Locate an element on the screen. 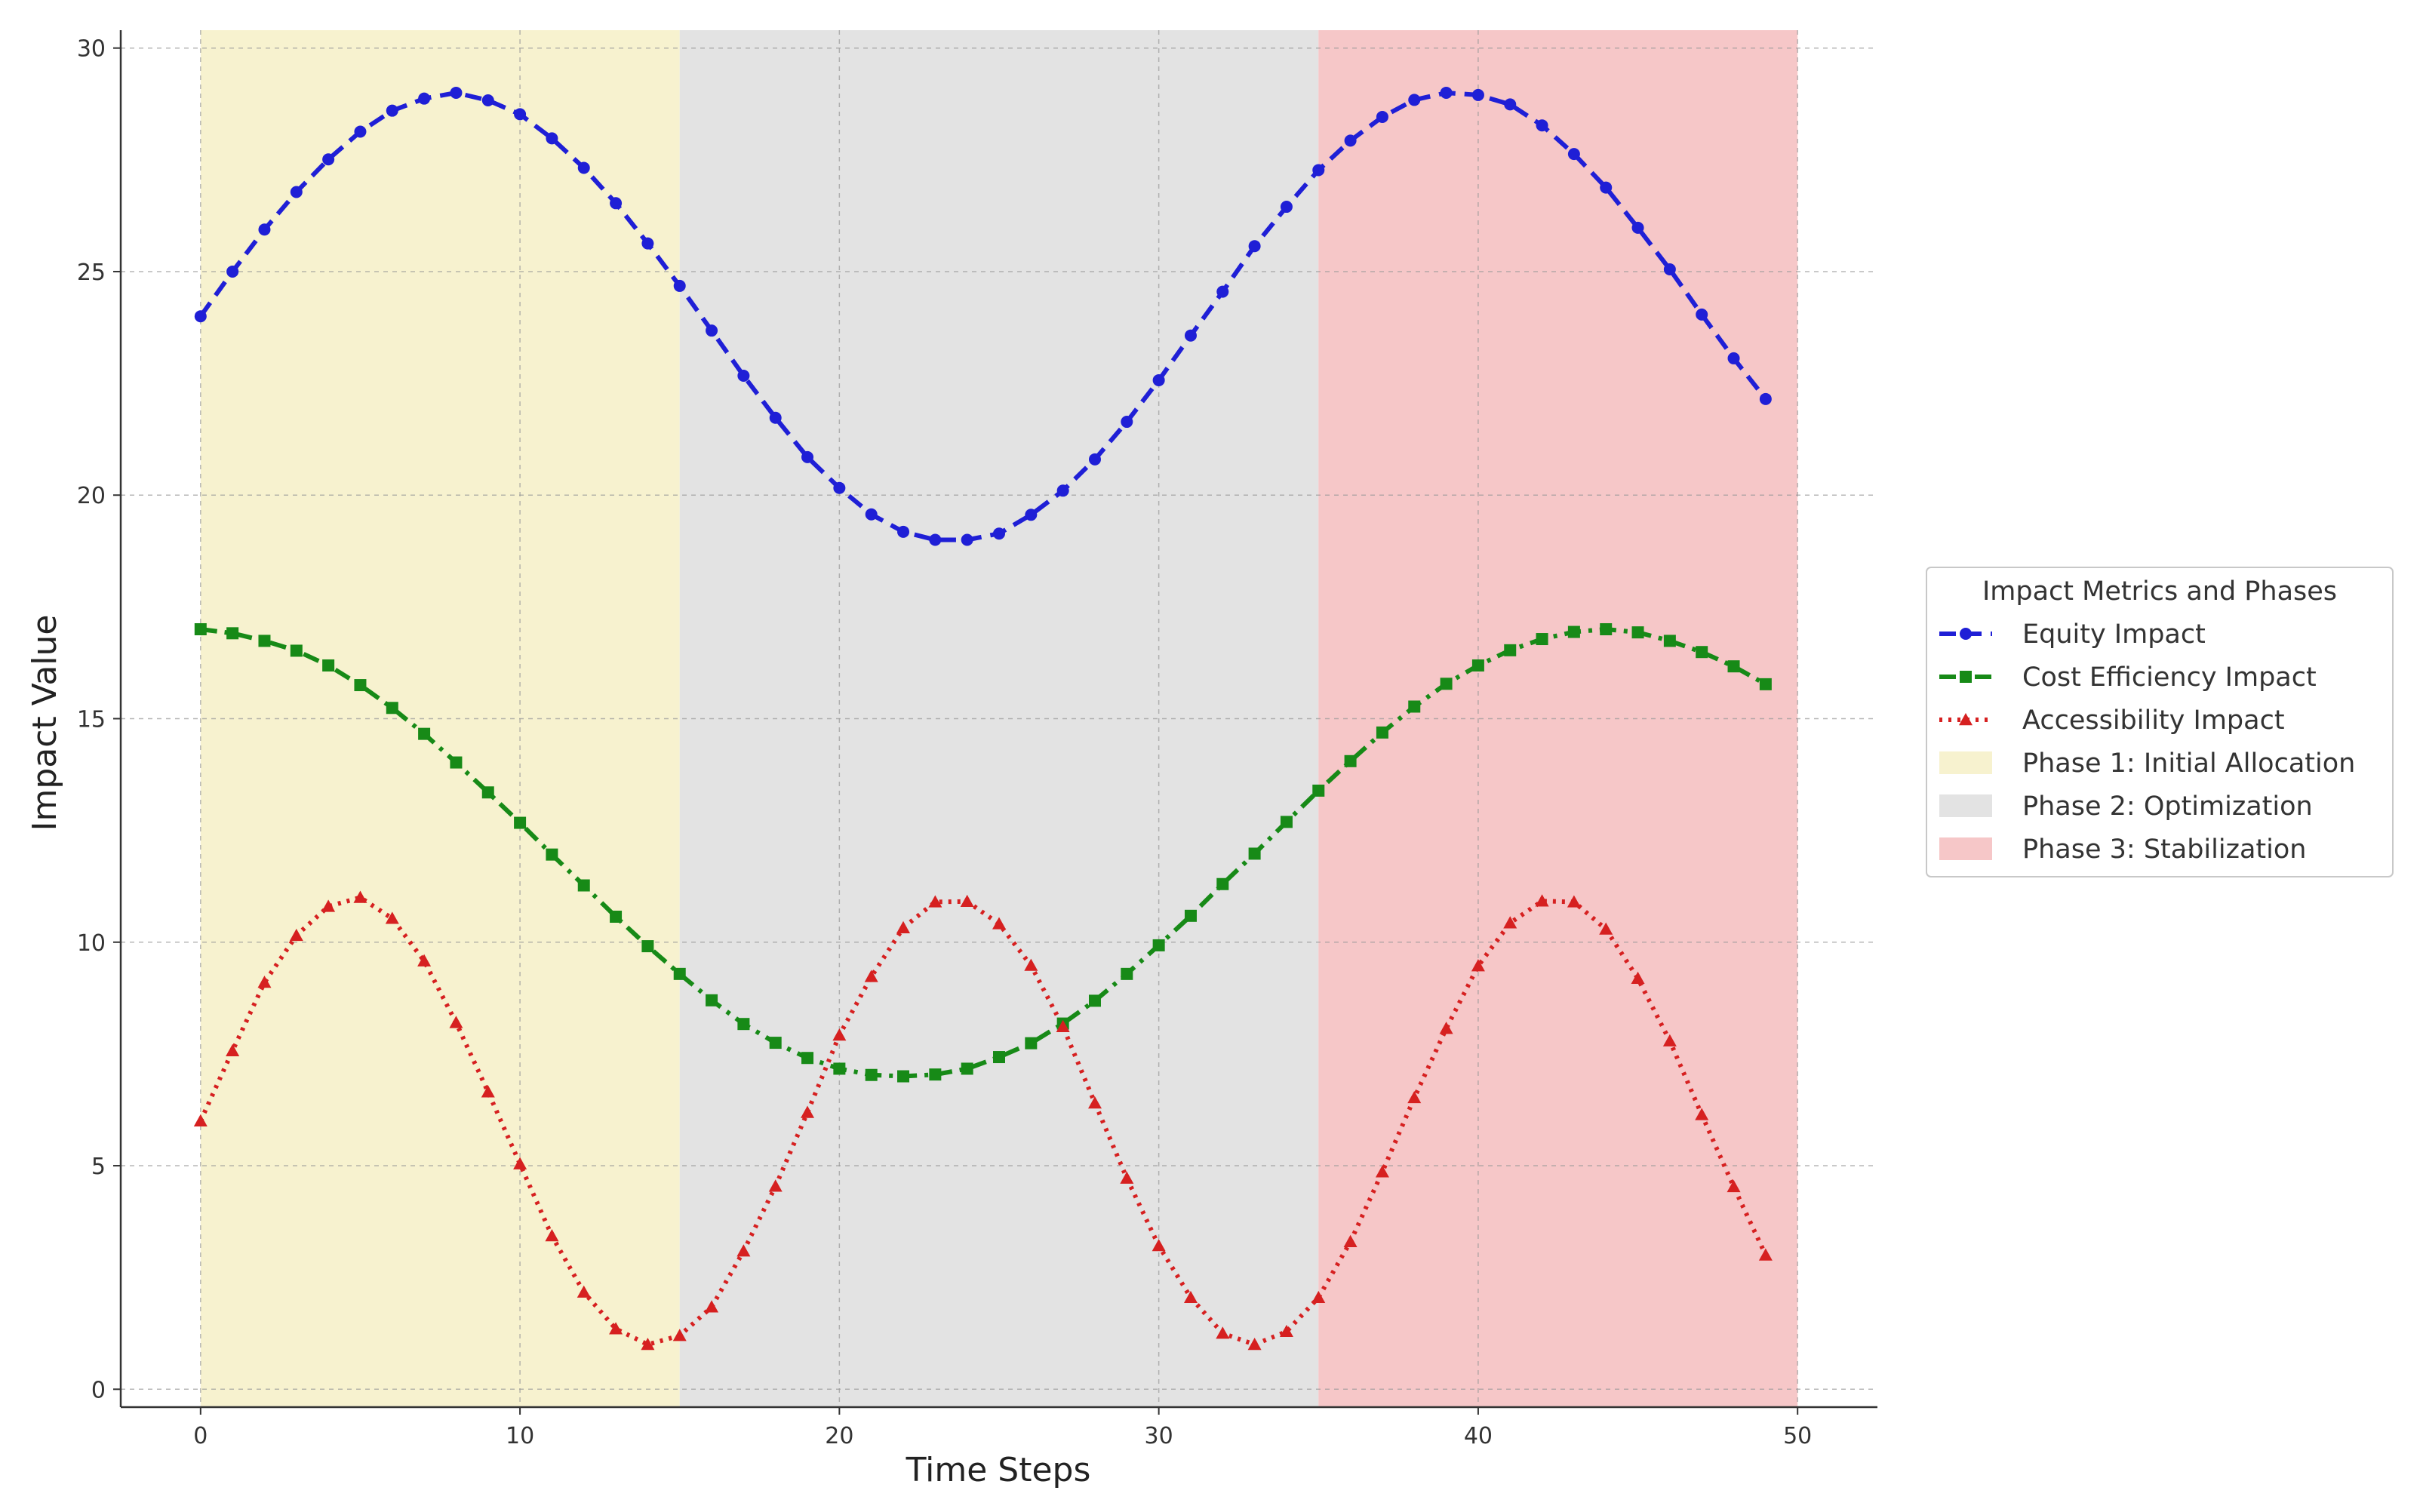 The height and width of the screenshot is (1512, 2423). x-tick-label: 0 is located at coordinates (201, 1436).